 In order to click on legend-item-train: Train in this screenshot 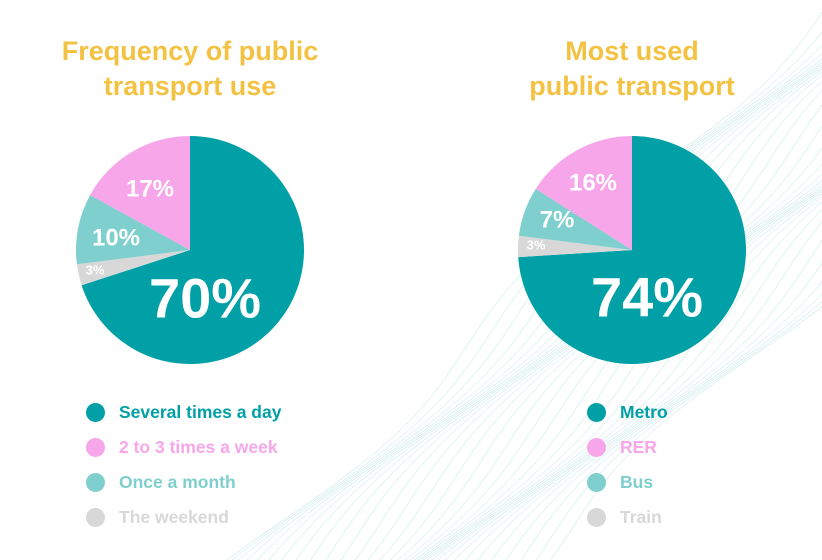, I will do `click(627, 517)`.